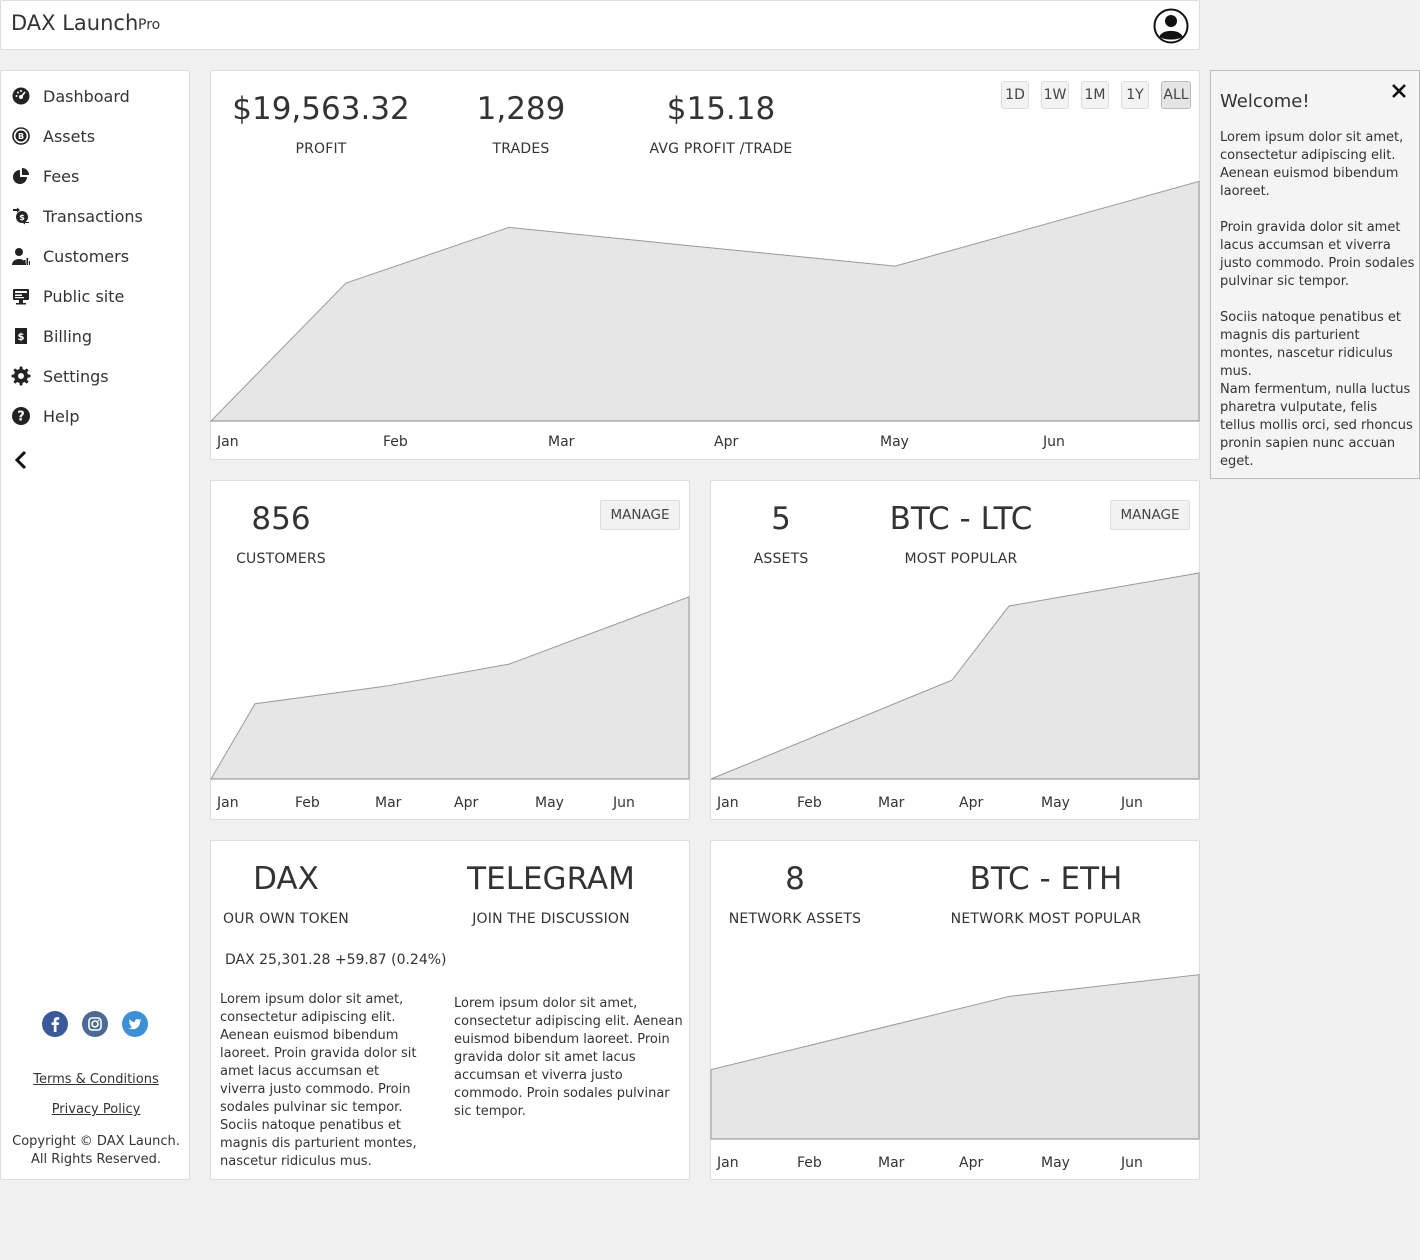 The width and height of the screenshot is (1420, 1260). I want to click on user-avatar-icon, so click(1171, 26).